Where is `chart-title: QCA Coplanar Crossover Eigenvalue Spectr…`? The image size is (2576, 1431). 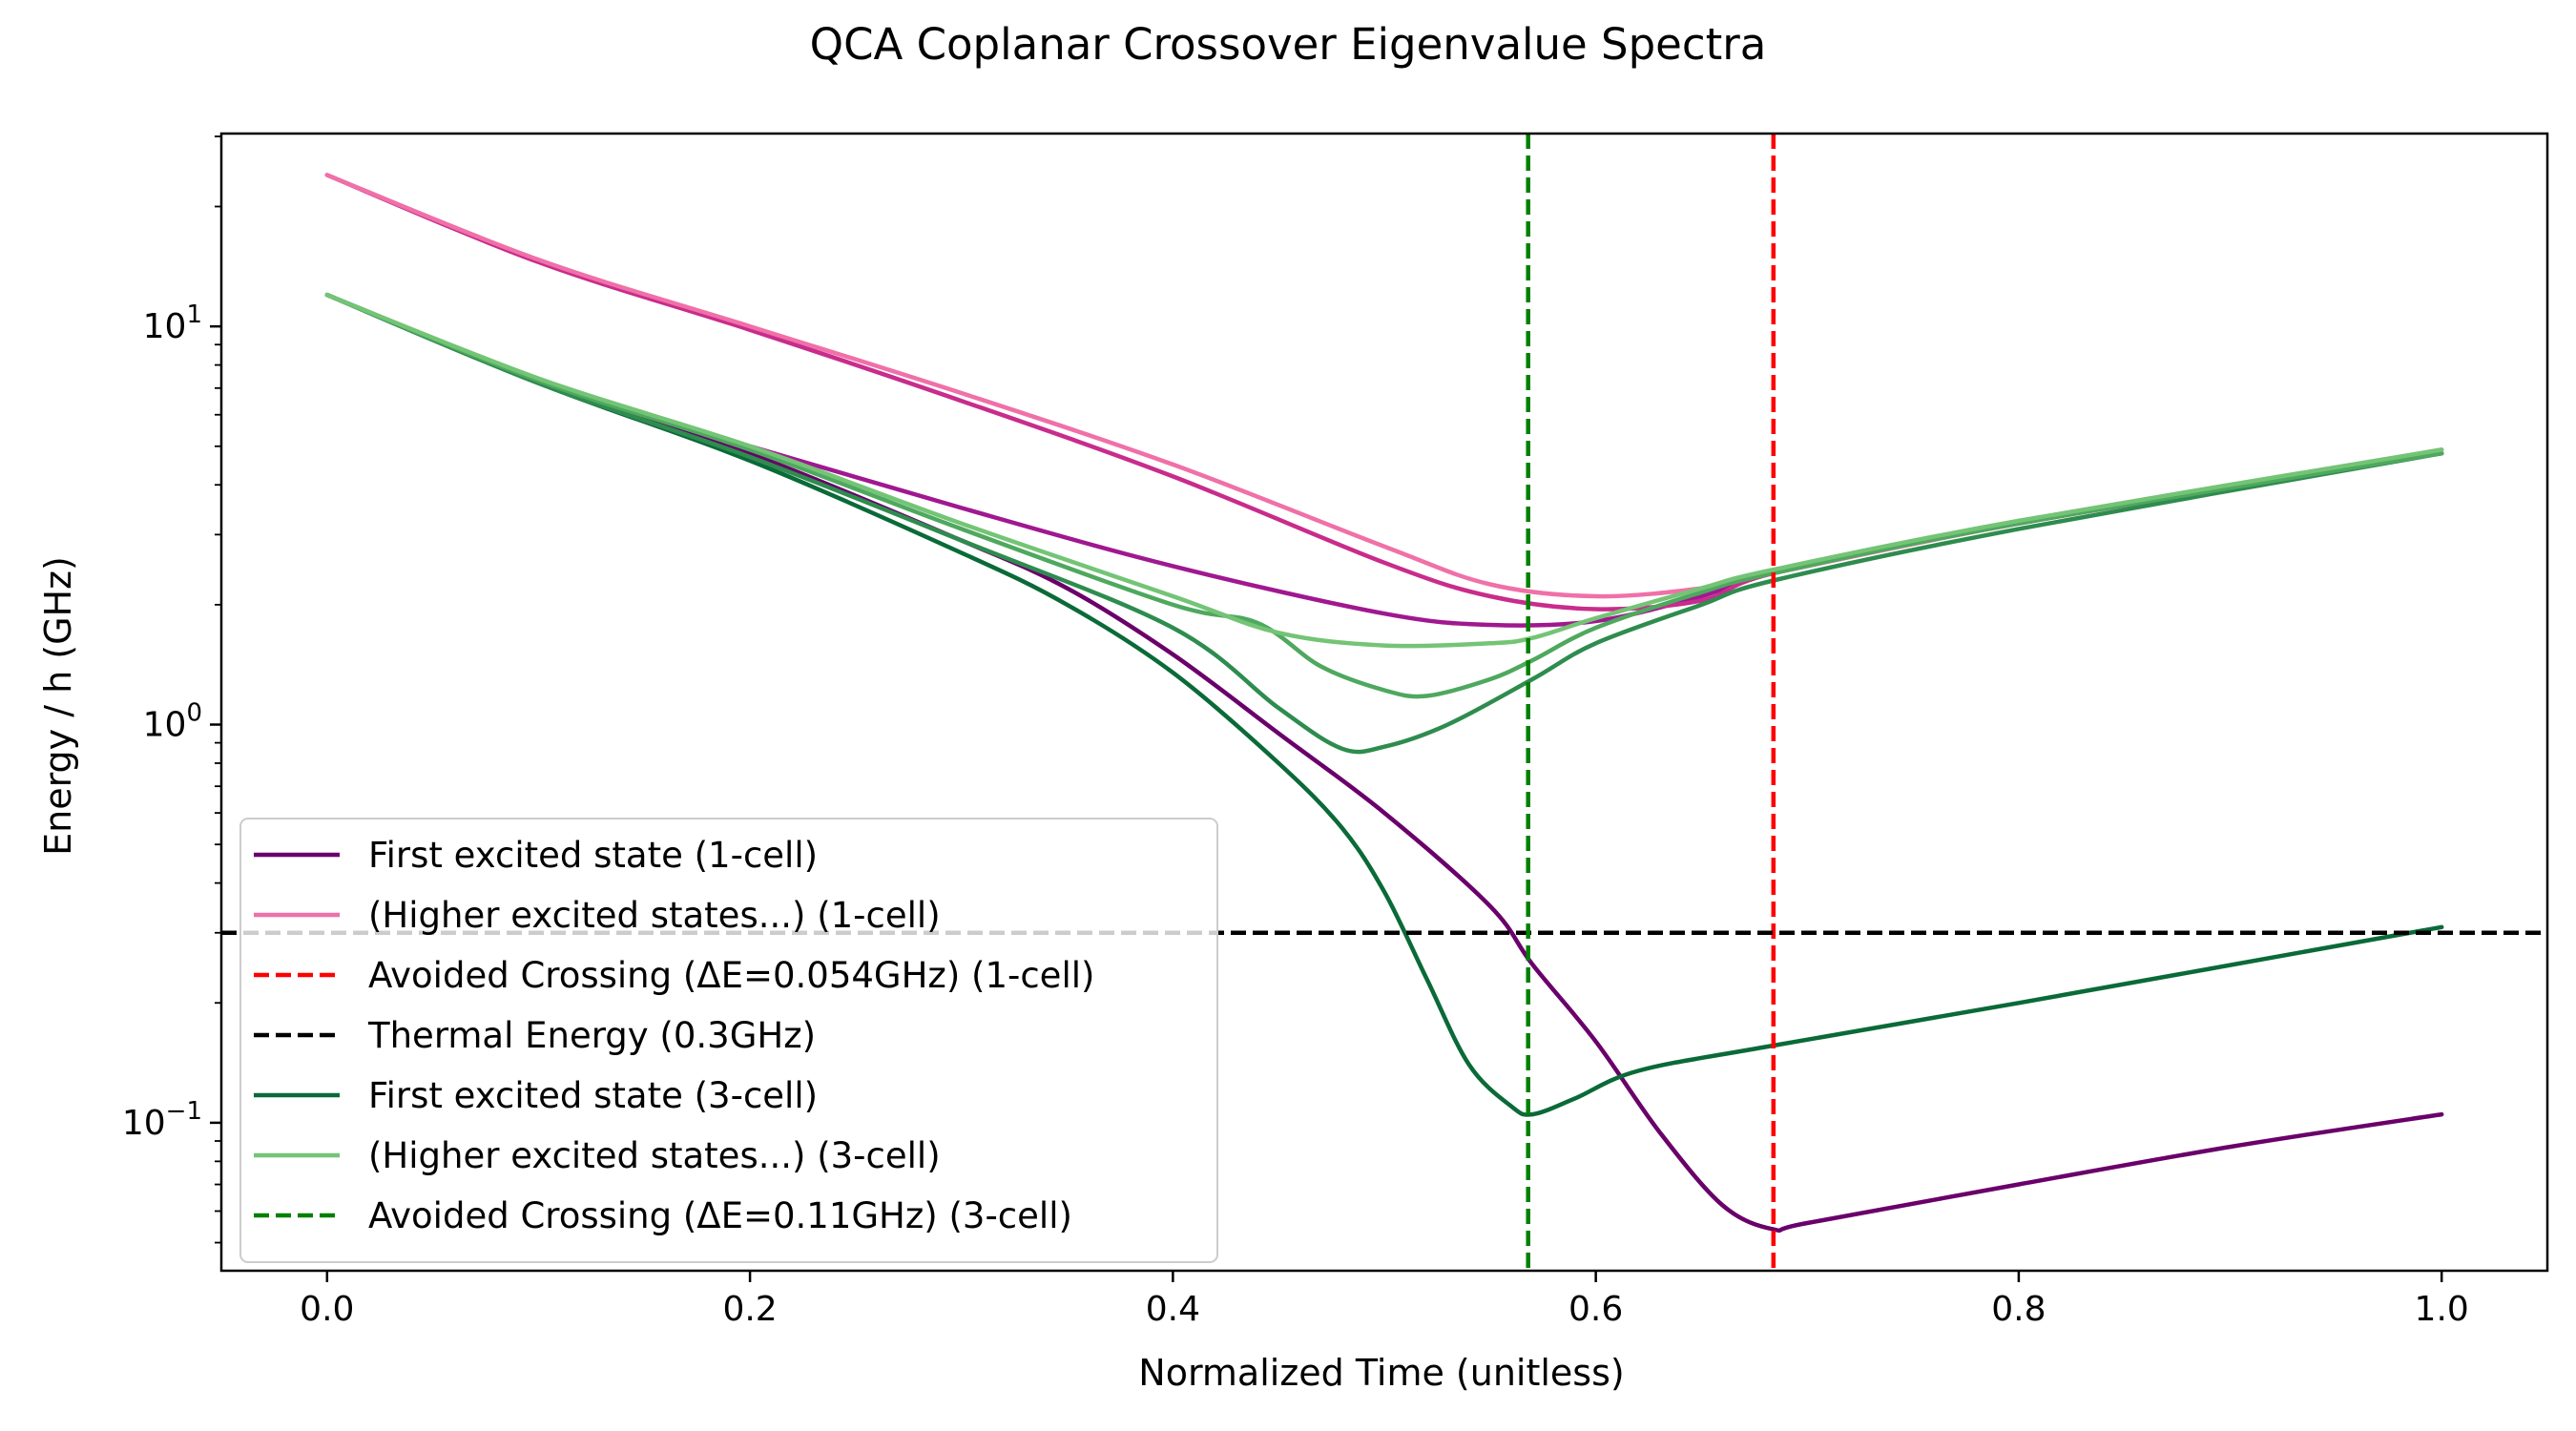
chart-title: QCA Coplanar Crossover Eigenvalue Spectr… is located at coordinates (1288, 44).